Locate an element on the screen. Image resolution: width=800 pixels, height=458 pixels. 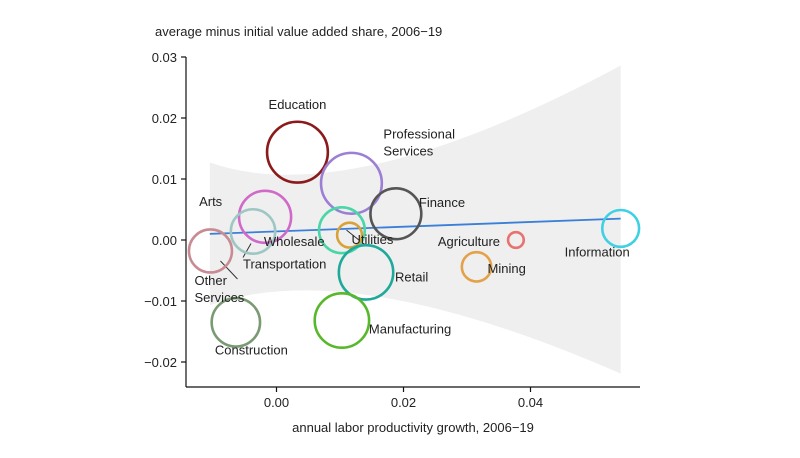
label-manufacturing: Manufacturing is located at coordinates (410, 329).